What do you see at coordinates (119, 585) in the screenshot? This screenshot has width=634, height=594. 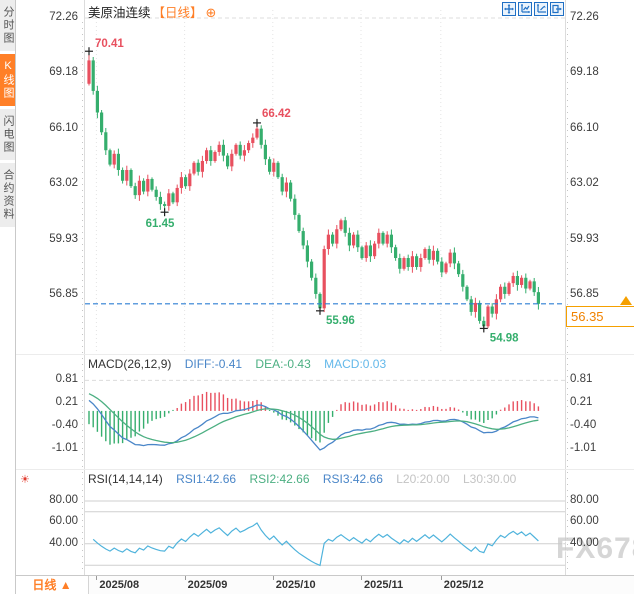 I see `month-label: 2025/08` at bounding box center [119, 585].